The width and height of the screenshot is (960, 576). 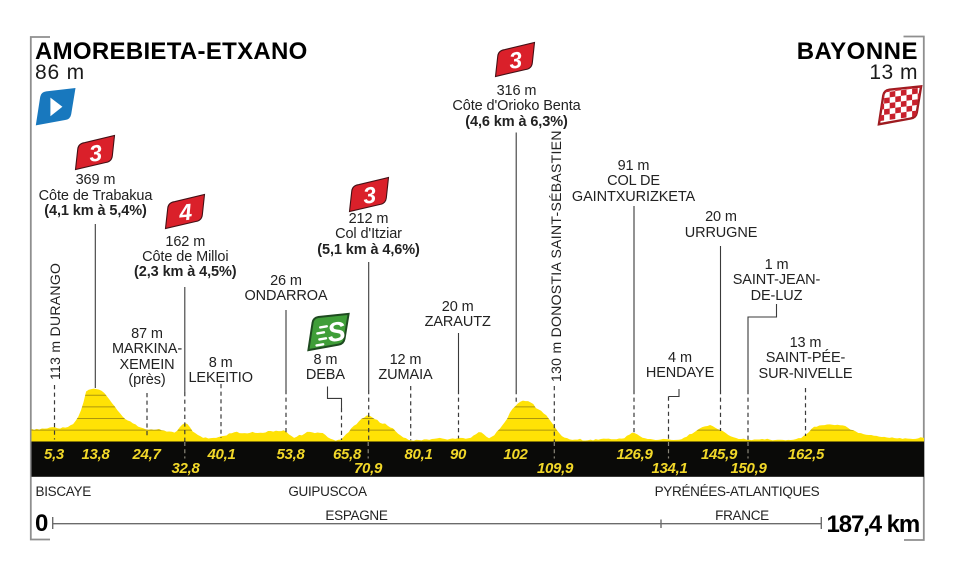 What do you see at coordinates (185, 211) in the screenshot?
I see `svg-text: 4` at bounding box center [185, 211].